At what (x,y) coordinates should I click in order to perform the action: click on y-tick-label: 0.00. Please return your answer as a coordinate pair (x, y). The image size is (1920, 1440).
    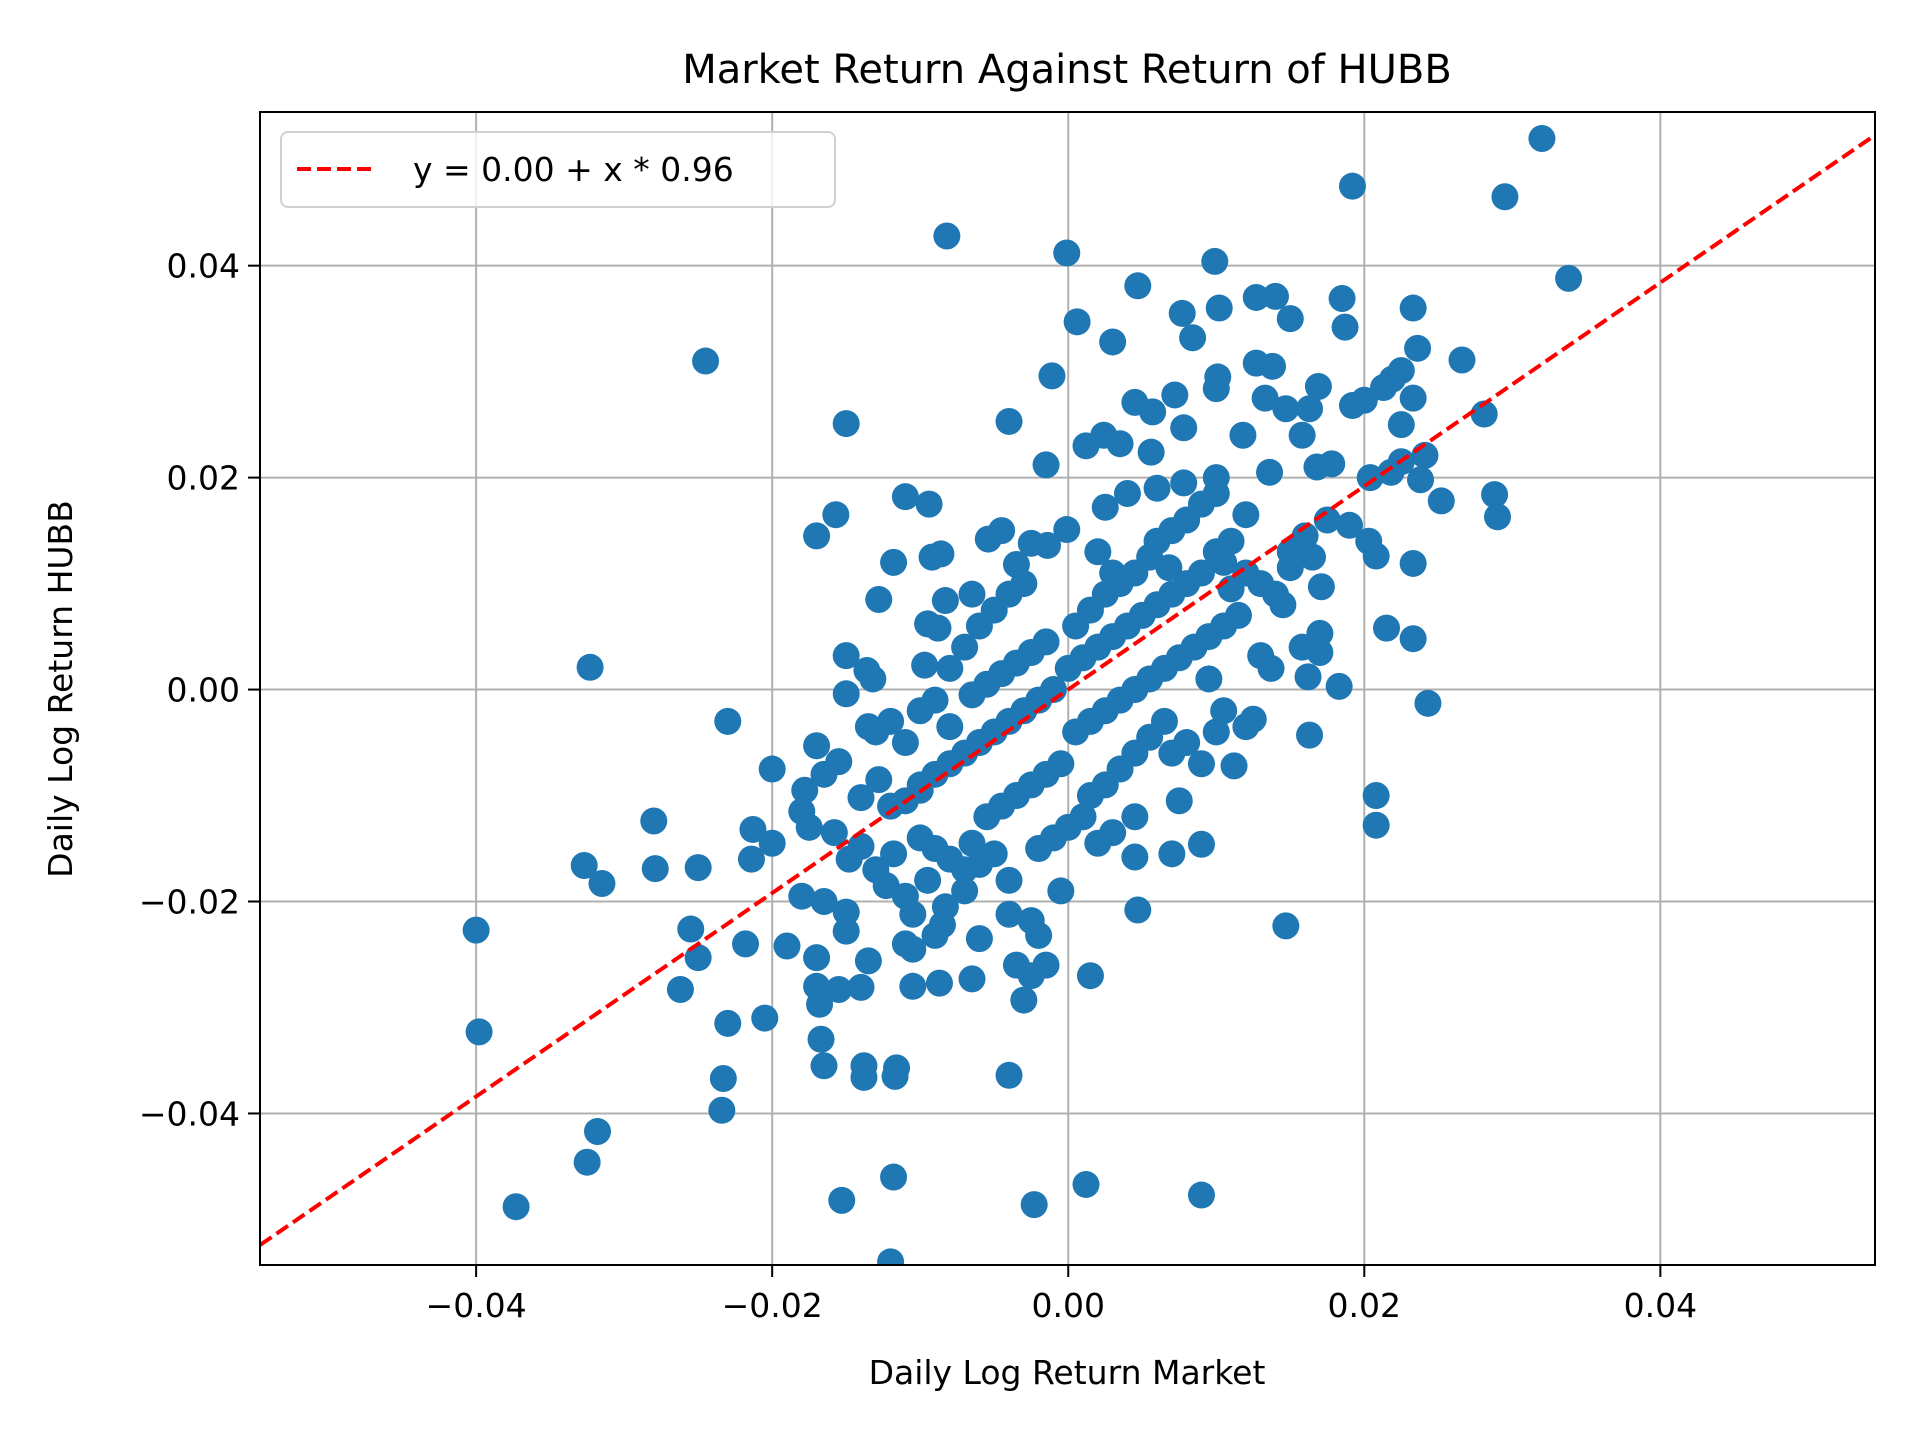
    Looking at the image, I should click on (203, 690).